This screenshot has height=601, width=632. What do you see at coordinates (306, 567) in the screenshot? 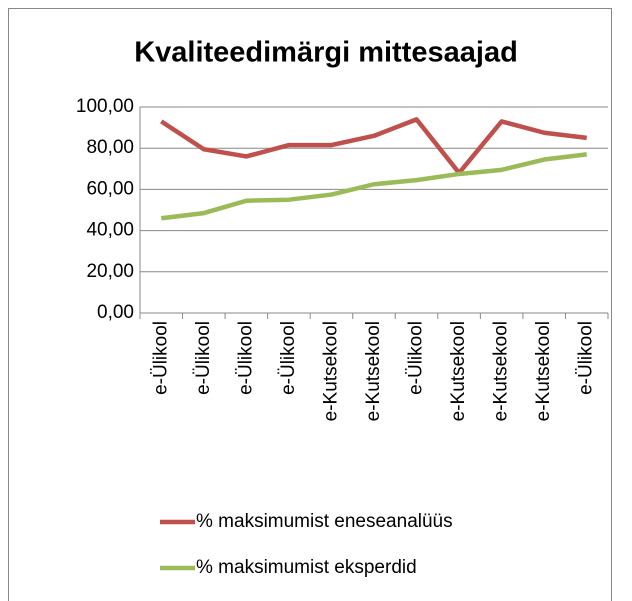
I see `legend-label: % maksimumist eksperdid` at bounding box center [306, 567].